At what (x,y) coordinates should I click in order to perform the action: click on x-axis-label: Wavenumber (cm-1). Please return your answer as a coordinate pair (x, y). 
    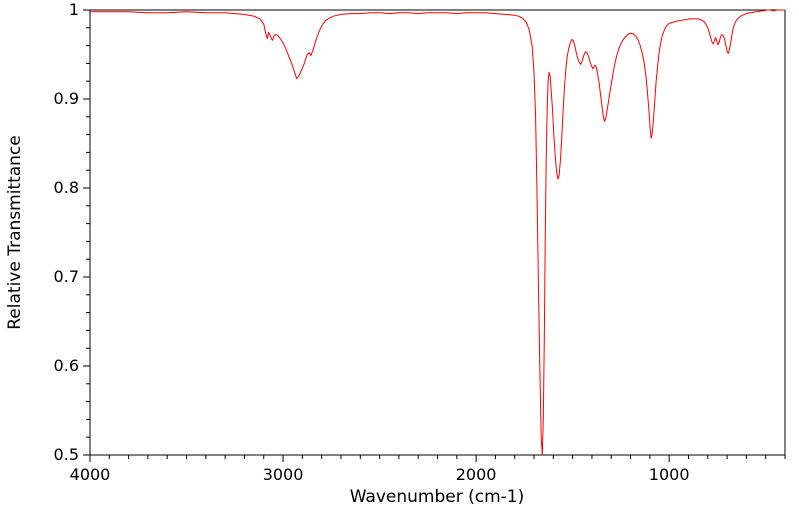
    Looking at the image, I should click on (437, 497).